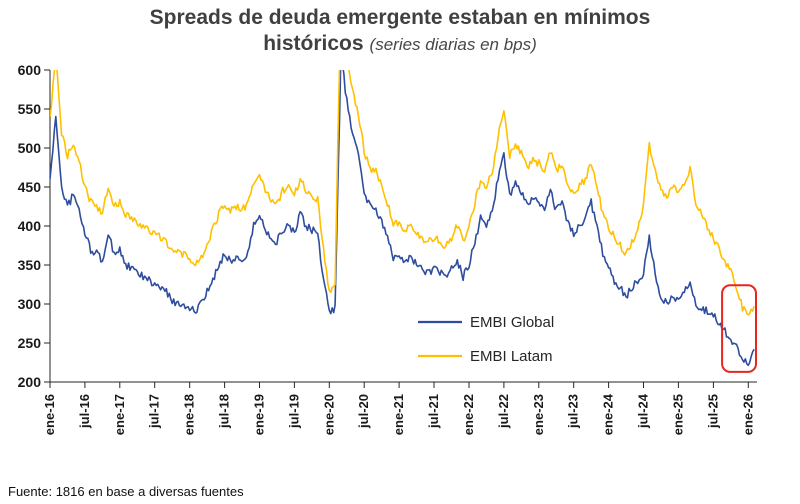 This screenshot has width=800, height=504. What do you see at coordinates (30, 148) in the screenshot?
I see `y-tick-label: 500` at bounding box center [30, 148].